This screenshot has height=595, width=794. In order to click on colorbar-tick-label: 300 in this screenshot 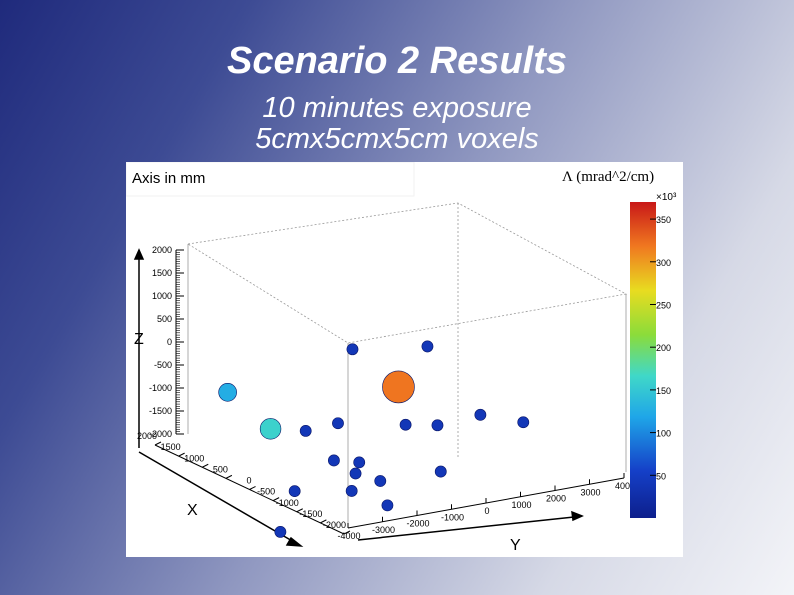, I will do `click(663, 263)`.